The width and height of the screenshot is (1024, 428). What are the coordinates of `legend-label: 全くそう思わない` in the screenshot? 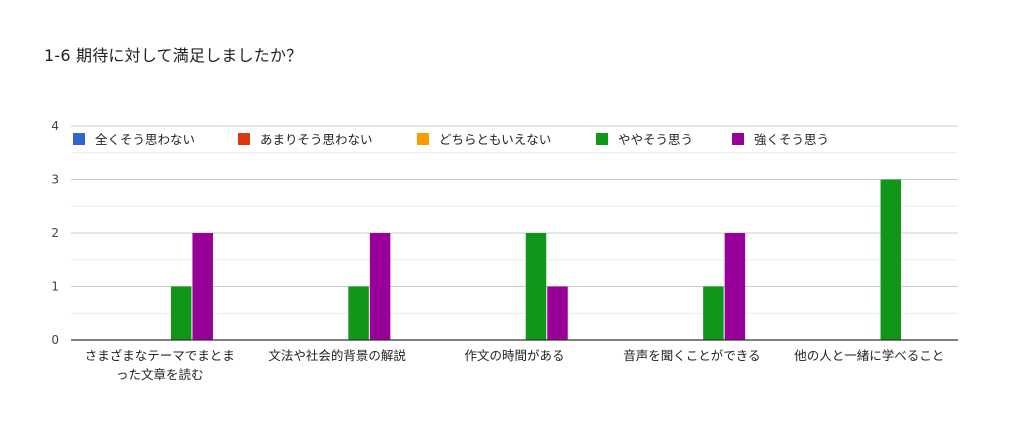 It's located at (145, 139).